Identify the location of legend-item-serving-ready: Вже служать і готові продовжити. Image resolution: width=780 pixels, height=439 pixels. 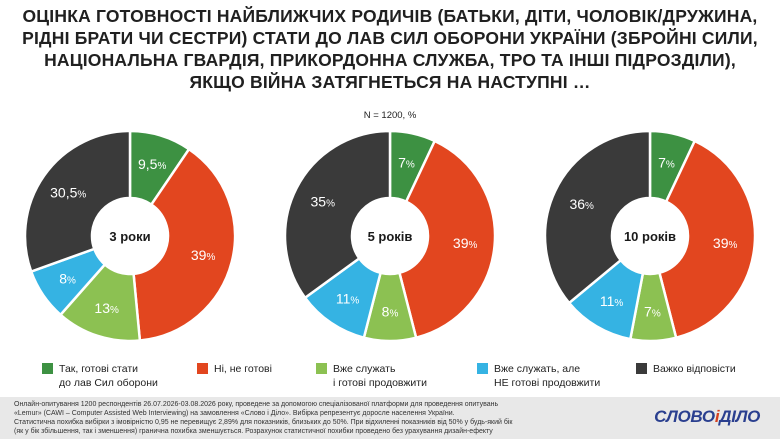
(371, 376).